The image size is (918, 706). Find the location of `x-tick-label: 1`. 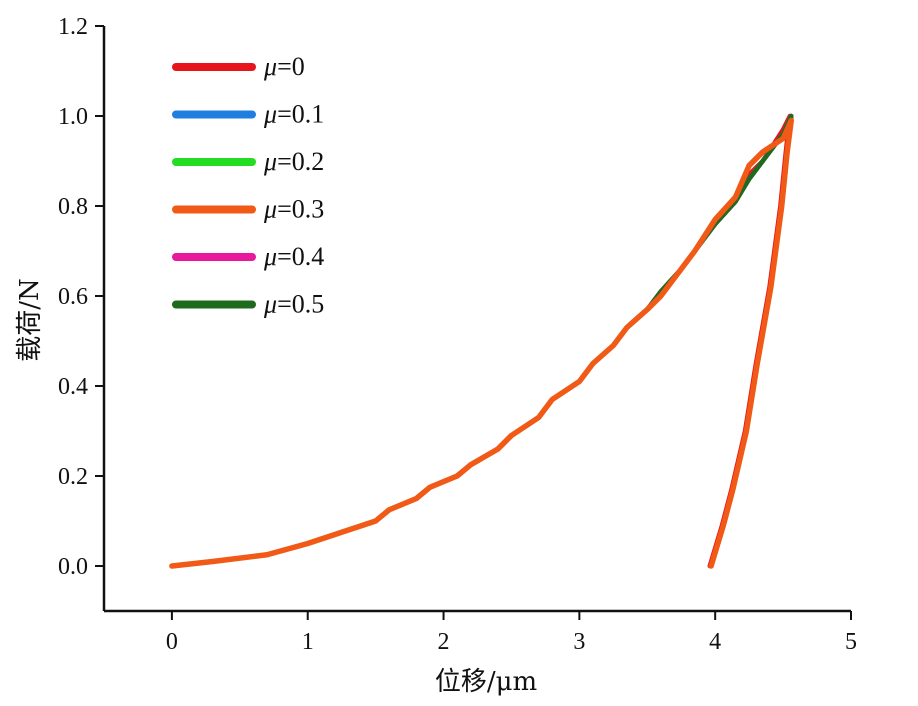

x-tick-label: 1 is located at coordinates (308, 642).